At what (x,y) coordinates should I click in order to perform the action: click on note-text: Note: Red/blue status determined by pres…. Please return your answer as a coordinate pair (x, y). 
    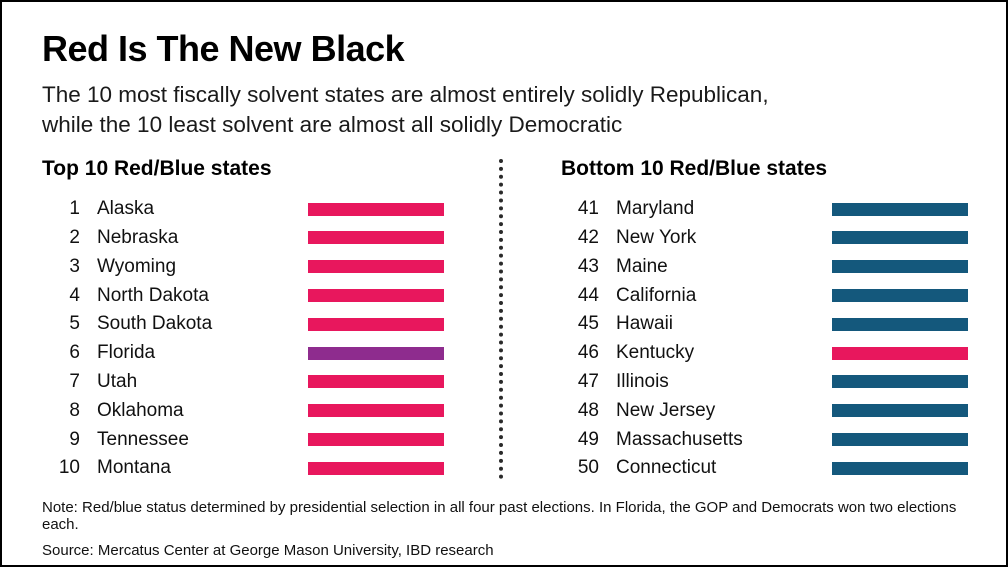
    Looking at the image, I should click on (499, 515).